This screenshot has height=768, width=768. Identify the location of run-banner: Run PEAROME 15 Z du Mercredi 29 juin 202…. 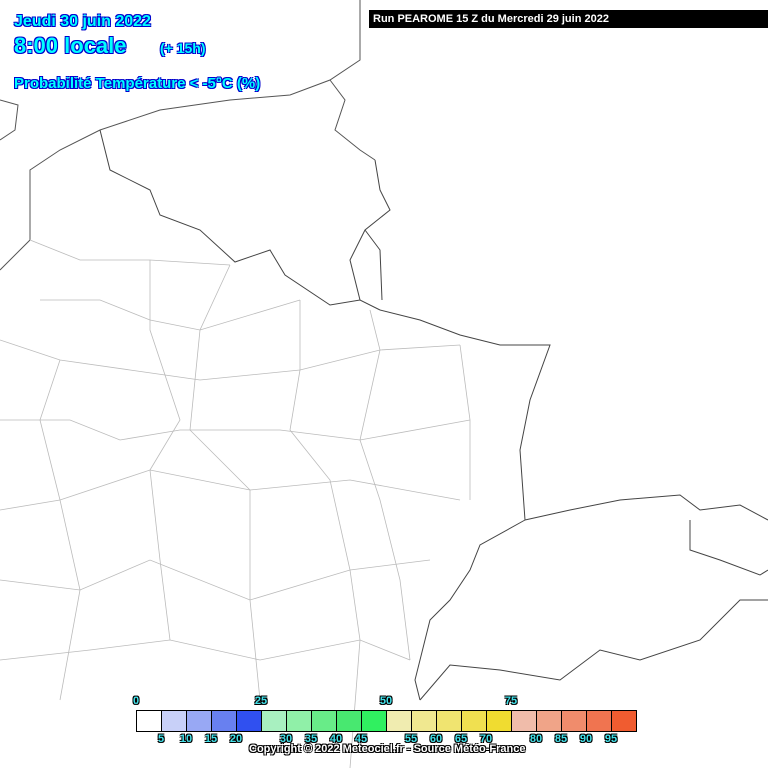
(568, 19).